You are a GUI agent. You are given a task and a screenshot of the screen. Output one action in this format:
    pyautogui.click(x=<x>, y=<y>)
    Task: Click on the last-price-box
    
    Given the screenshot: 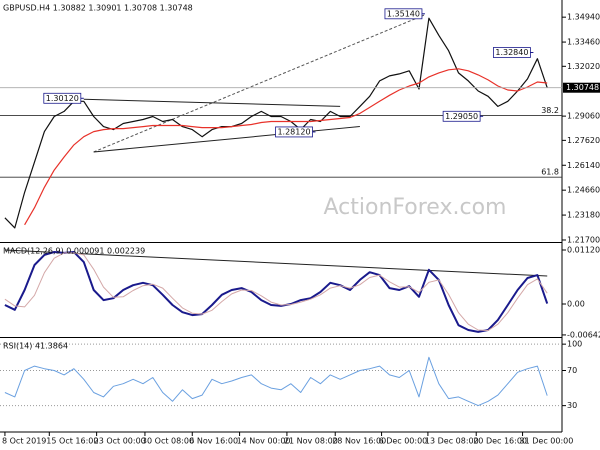 What is the action you would take?
    pyautogui.click(x=581, y=87)
    